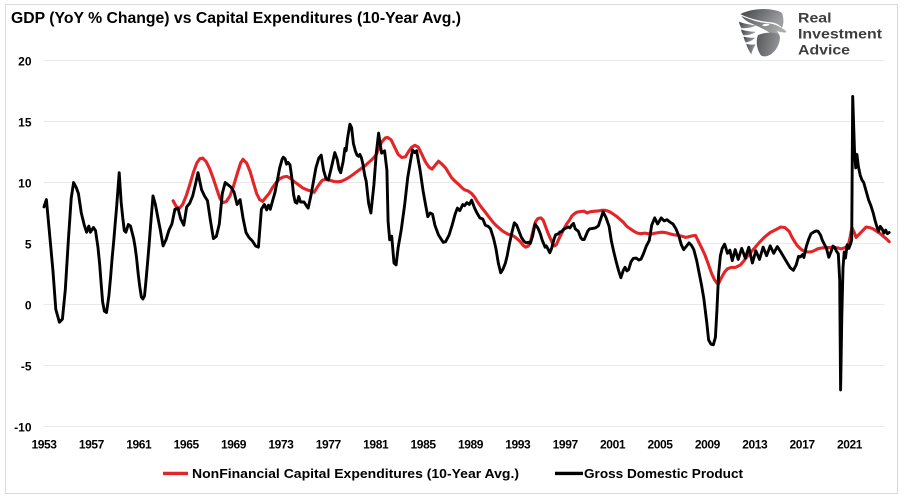 This screenshot has height=501, width=906. Describe the element at coordinates (25, 61) in the screenshot. I see `svg-text: 20` at that location.